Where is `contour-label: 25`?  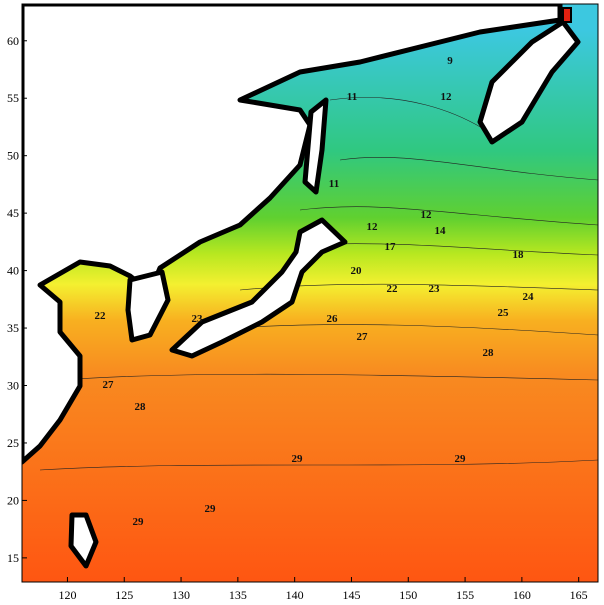
contour-label: 25 is located at coordinates (504, 313).